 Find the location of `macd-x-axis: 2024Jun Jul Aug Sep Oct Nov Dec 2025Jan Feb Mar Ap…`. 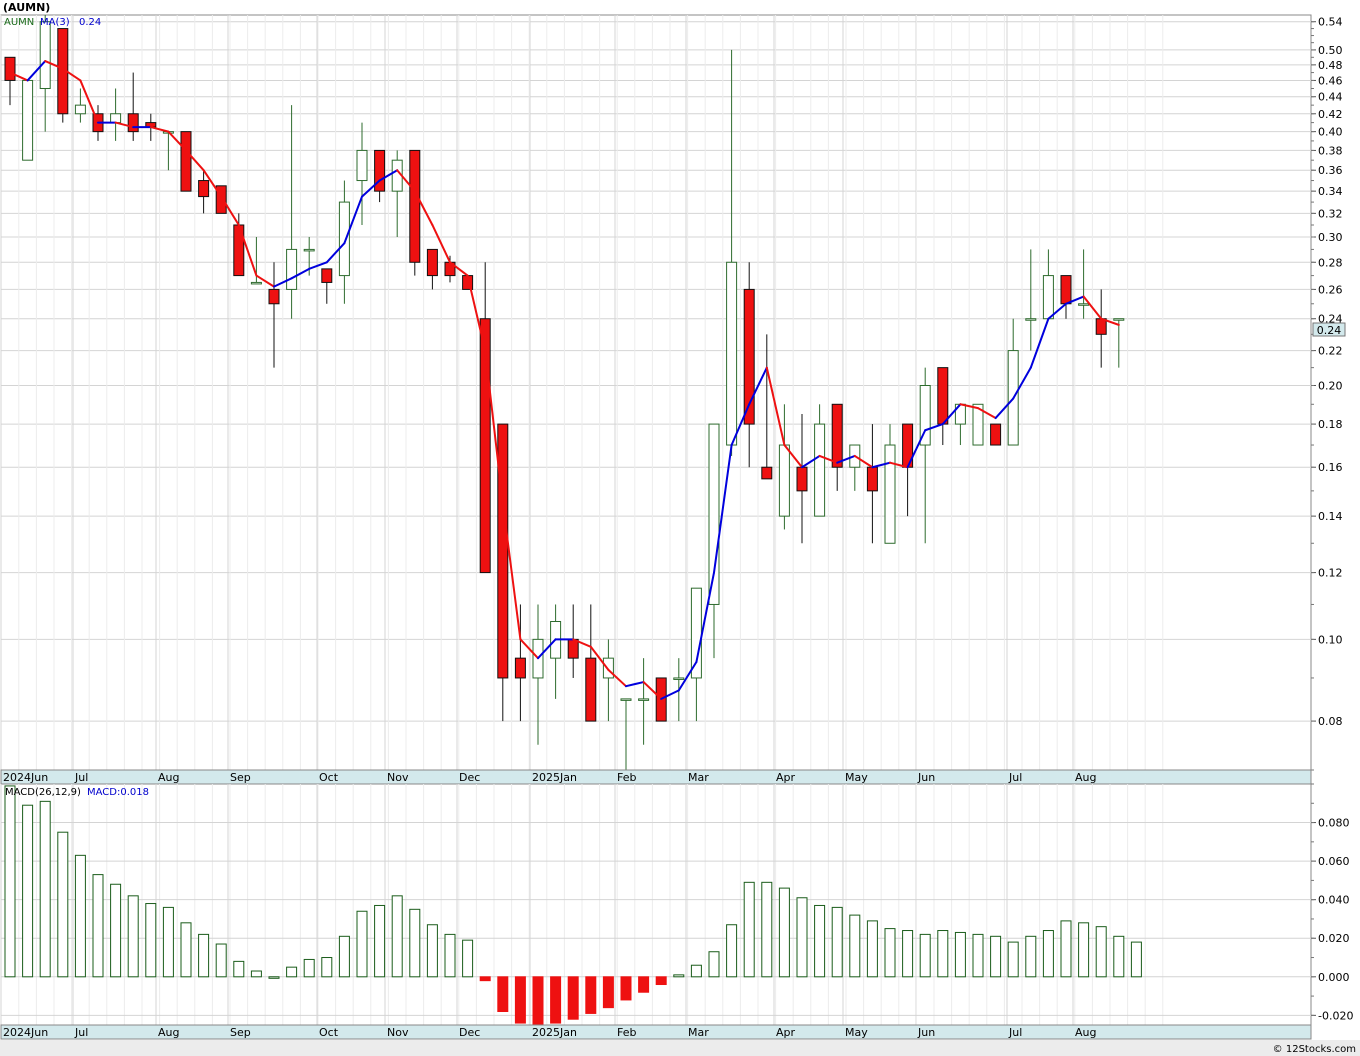

macd-x-axis: 2024Jun Jul Aug Sep Oct Nov Dec 2025Jan Feb Mar Ap… is located at coordinates (549, 1032).